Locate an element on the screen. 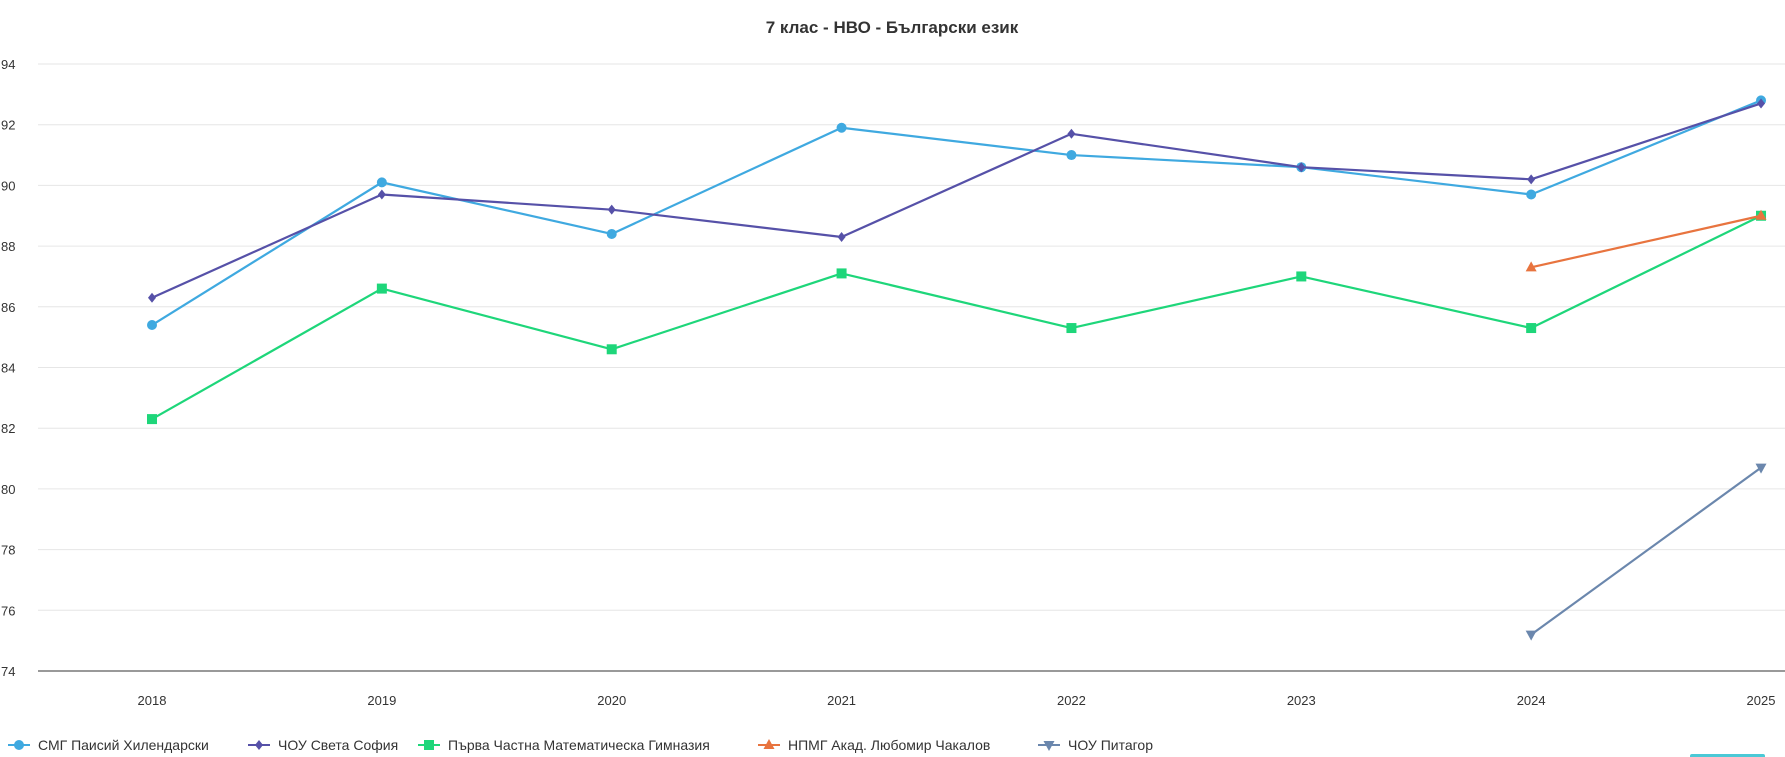 The image size is (1785, 757). y-tick-label: 78 is located at coordinates (8, 550).